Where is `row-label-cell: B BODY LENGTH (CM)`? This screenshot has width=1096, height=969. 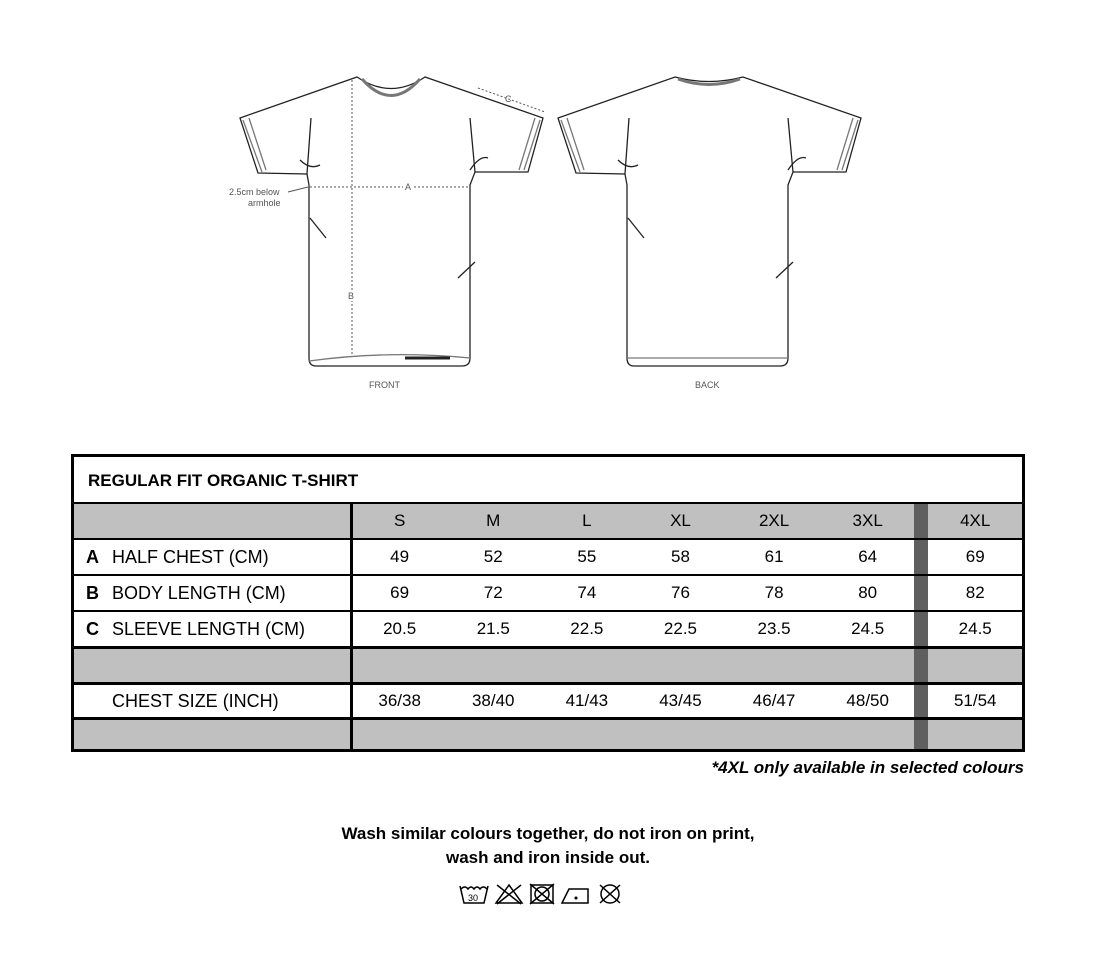 row-label-cell: B BODY LENGTH (CM) is located at coordinates (213, 593).